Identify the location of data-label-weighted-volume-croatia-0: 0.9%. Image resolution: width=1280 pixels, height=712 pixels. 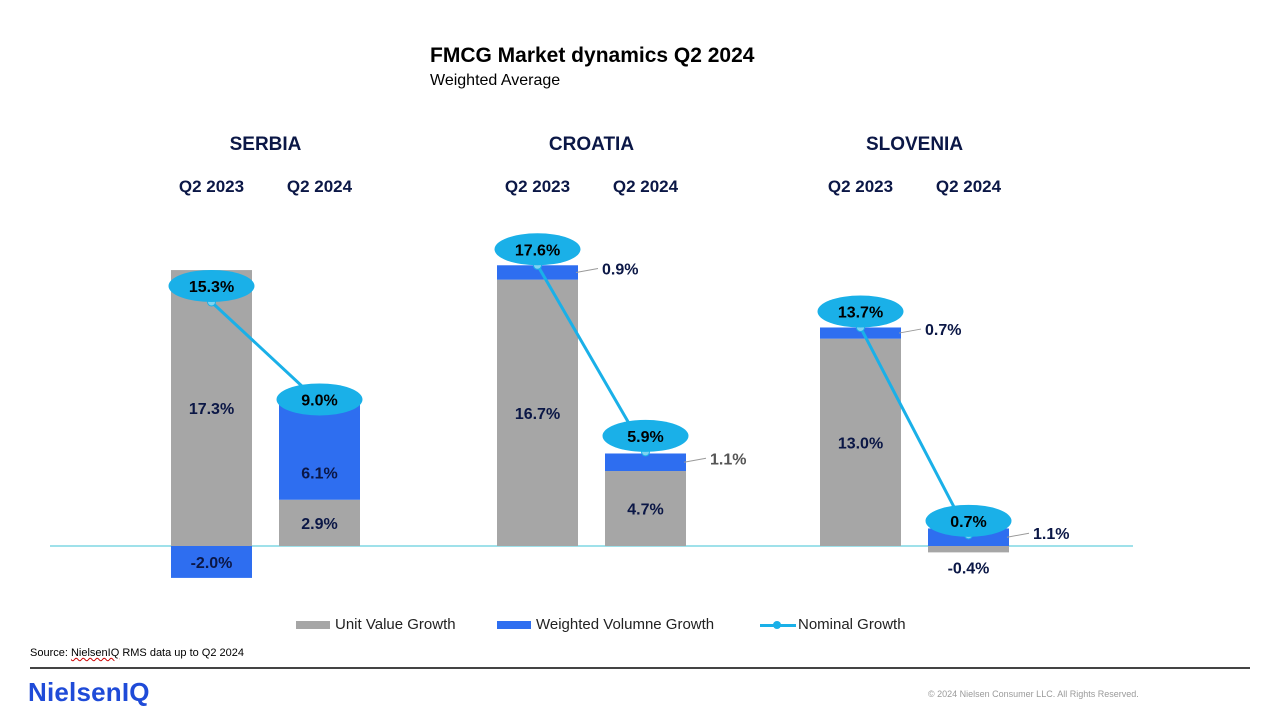
(620, 269).